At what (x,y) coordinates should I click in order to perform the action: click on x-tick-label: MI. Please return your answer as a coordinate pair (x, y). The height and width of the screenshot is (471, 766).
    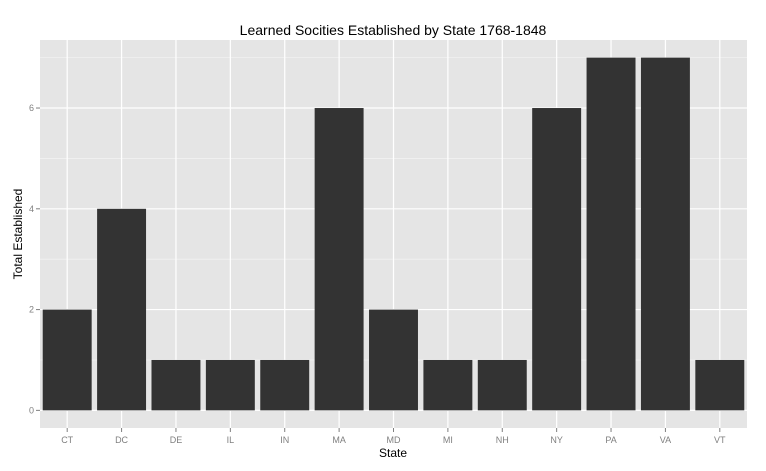
    Looking at the image, I should click on (448, 440).